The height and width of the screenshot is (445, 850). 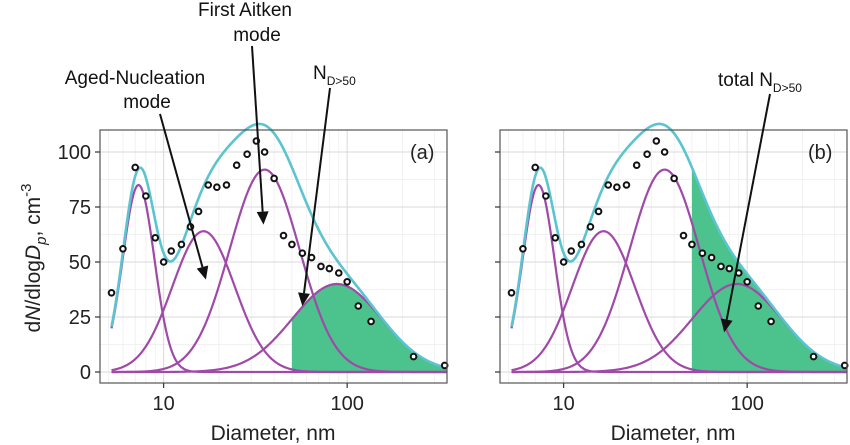 What do you see at coordinates (184, 196) in the screenshot?
I see `arrow-aged-nucleation` at bounding box center [184, 196].